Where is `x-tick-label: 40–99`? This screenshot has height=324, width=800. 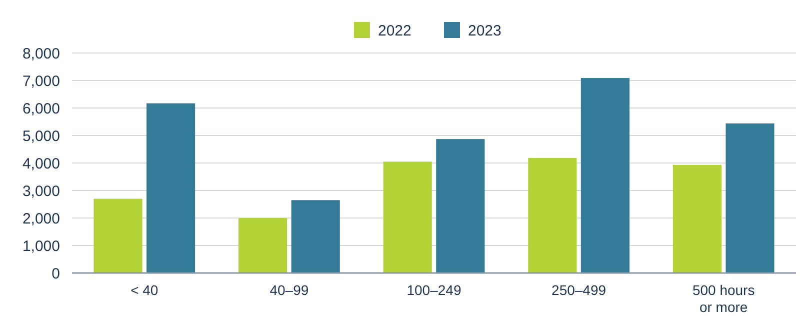 x-tick-label: 40–99 is located at coordinates (289, 290).